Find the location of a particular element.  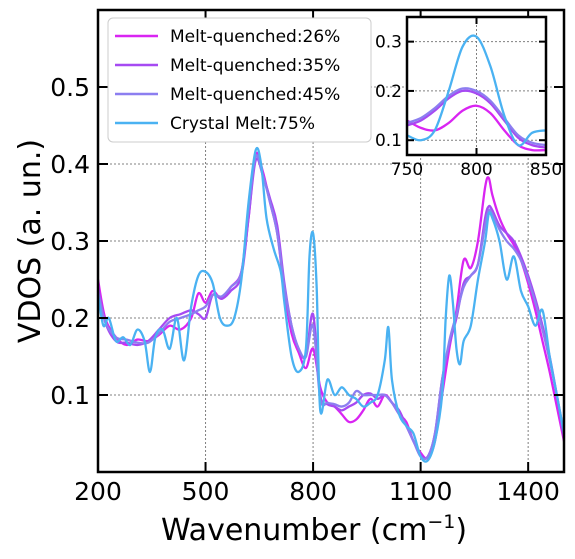

y-tick-label: 0.3 is located at coordinates (70, 241).